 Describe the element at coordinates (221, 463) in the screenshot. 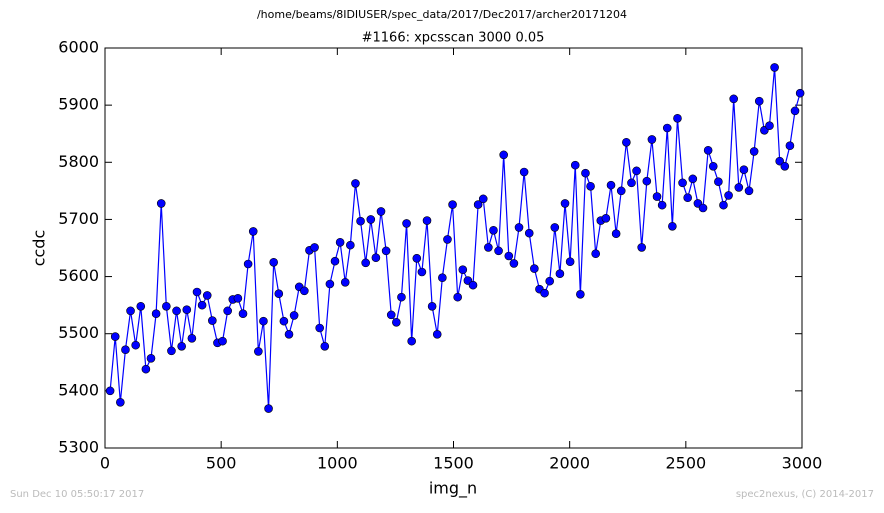

I see `x-tick-label: 500` at that location.